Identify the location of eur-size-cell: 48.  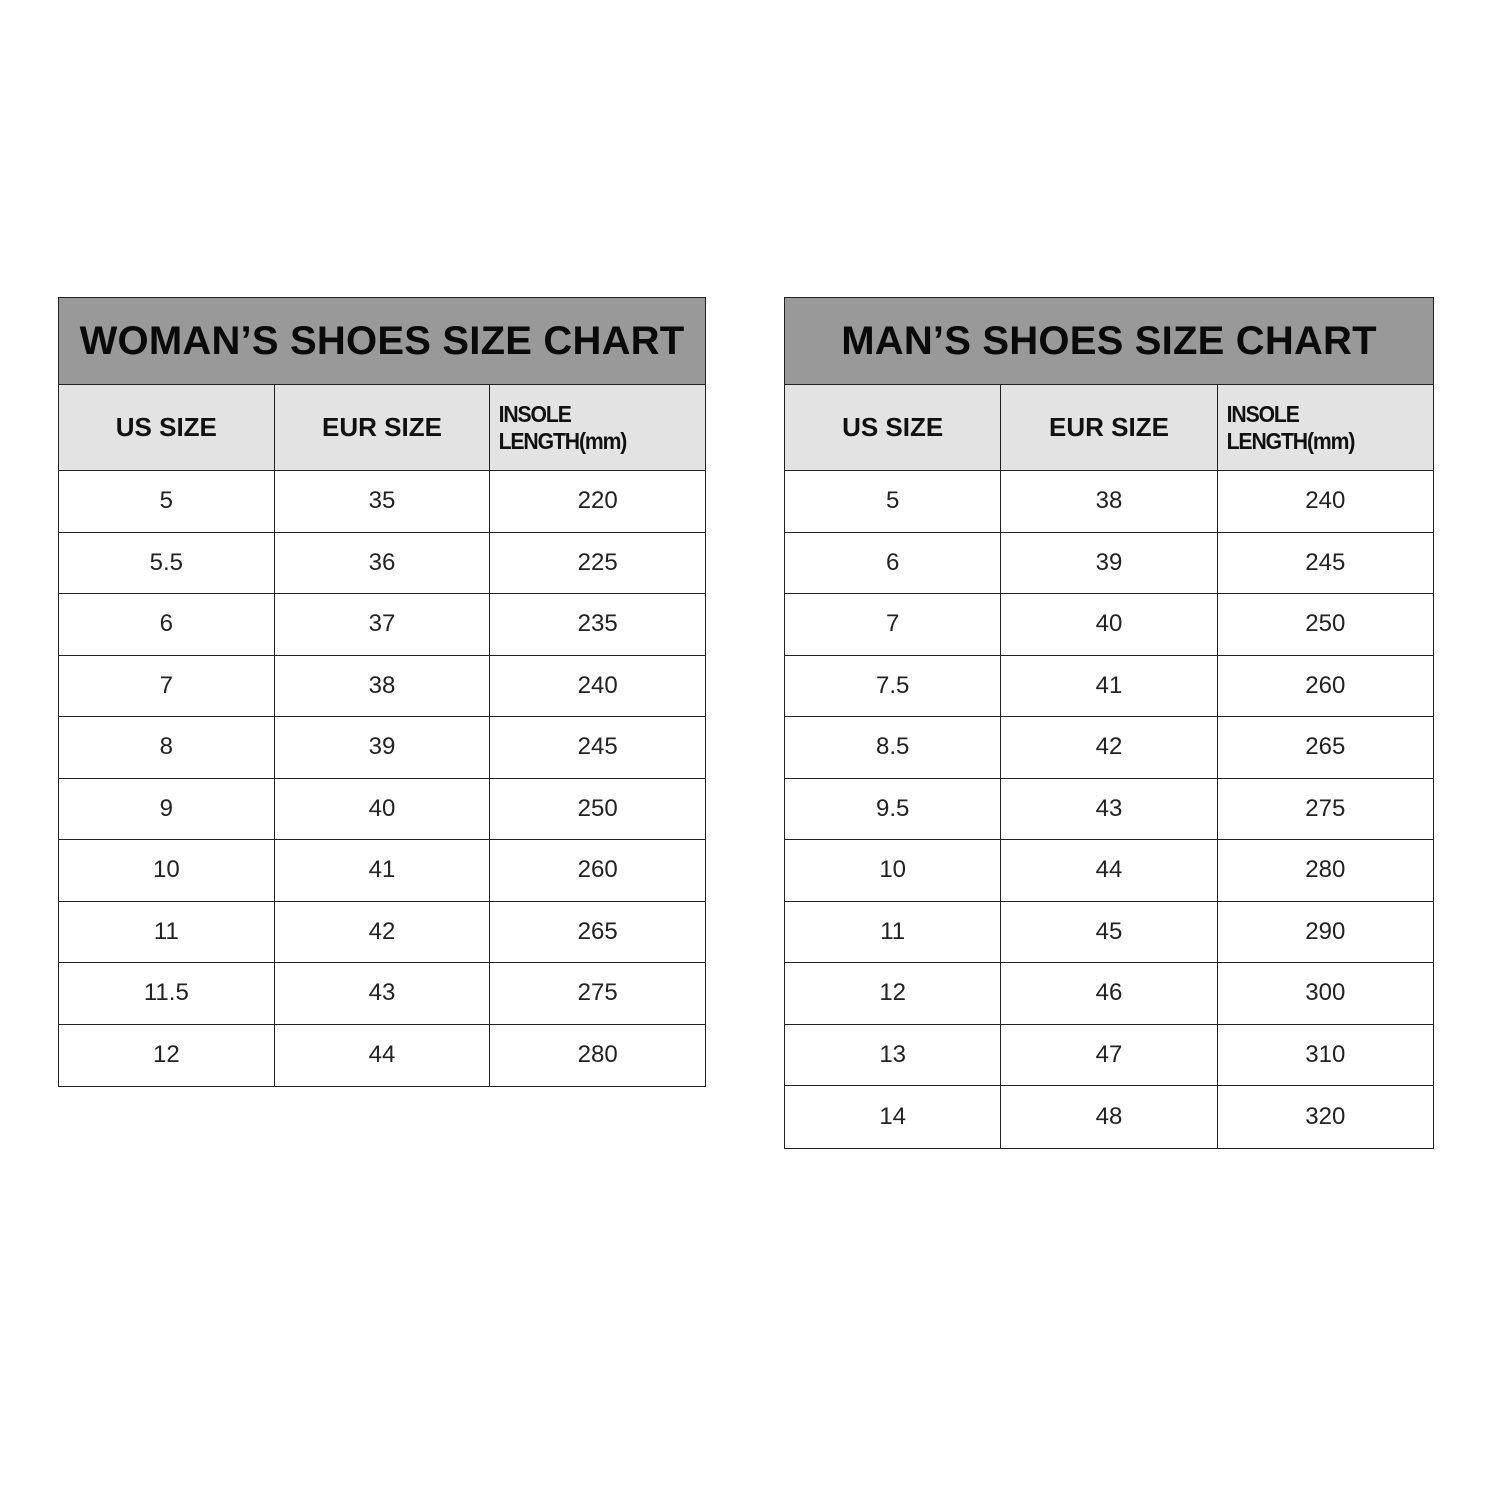
(1109, 1117).